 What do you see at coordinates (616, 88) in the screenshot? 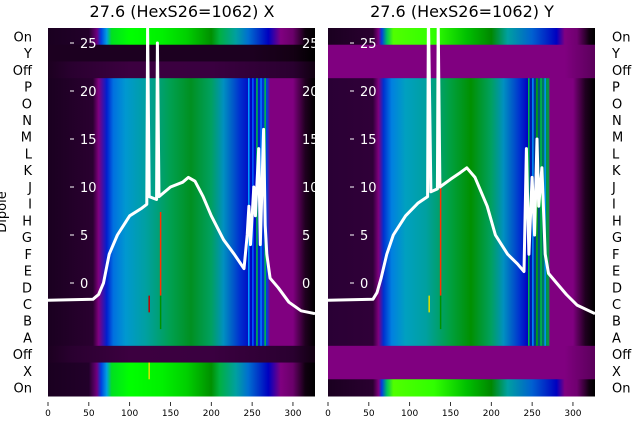
I see `row-label: P` at bounding box center [616, 88].